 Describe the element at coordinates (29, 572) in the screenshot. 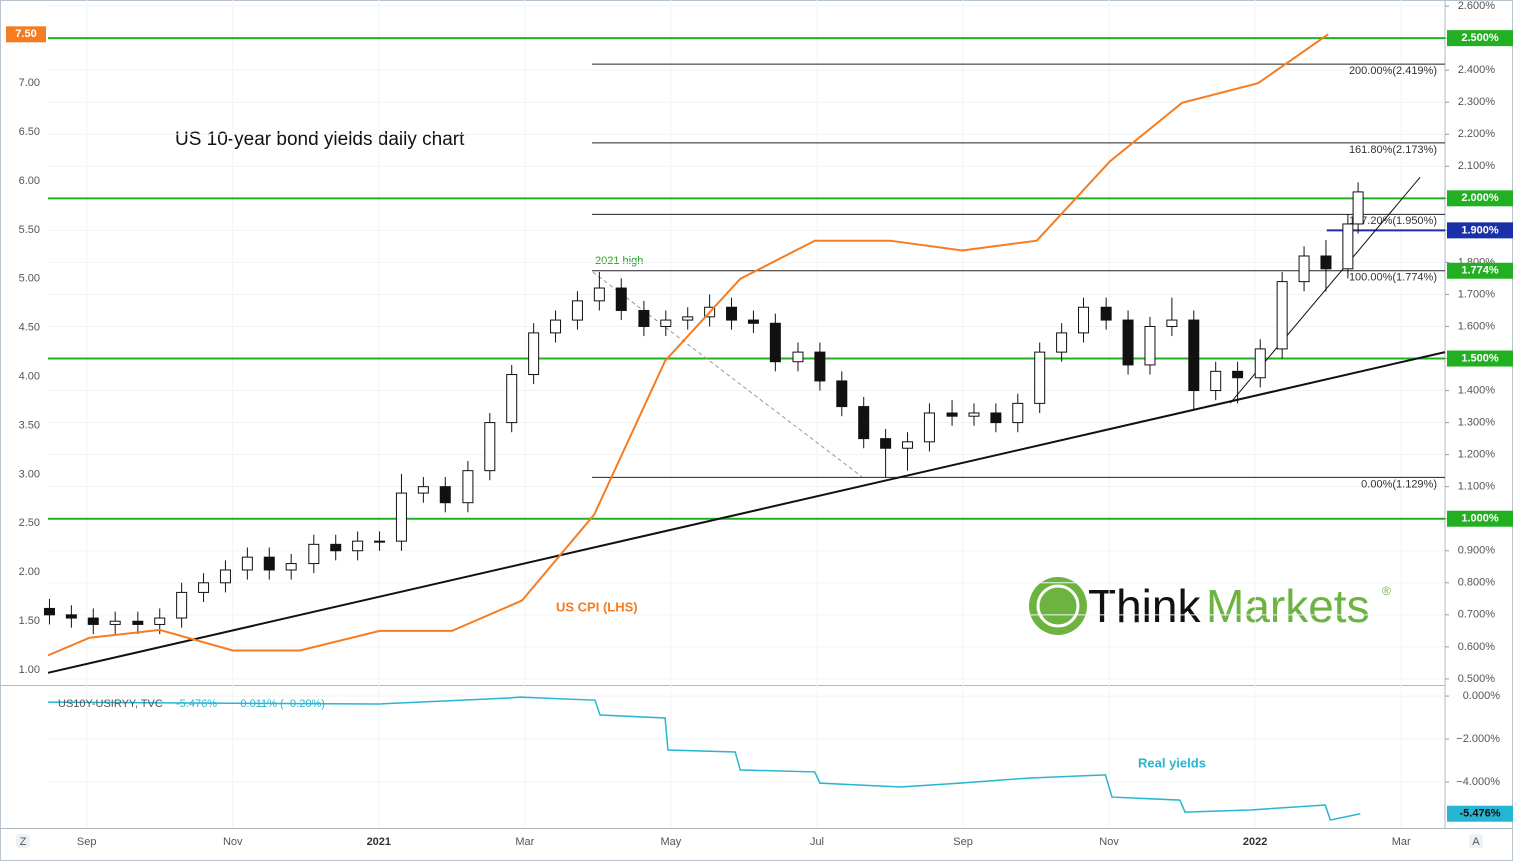

I see `y2-tick-label: 2.00` at that location.